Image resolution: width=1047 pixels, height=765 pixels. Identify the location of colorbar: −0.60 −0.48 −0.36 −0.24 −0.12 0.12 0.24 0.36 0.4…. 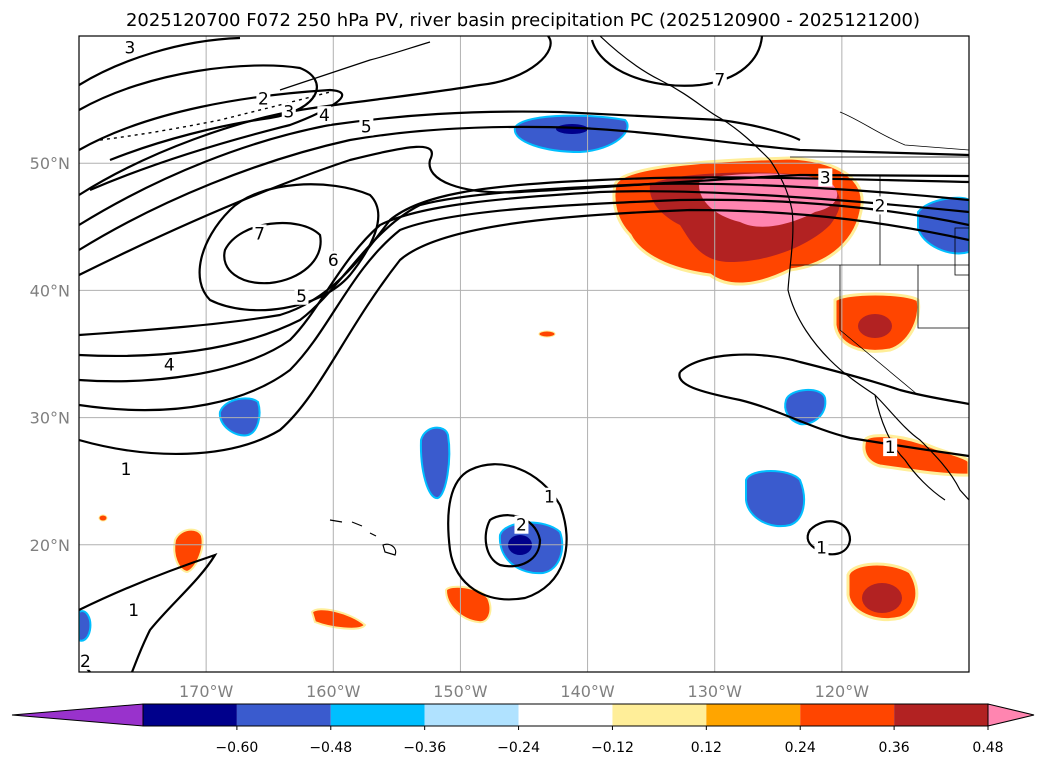
(523, 729).